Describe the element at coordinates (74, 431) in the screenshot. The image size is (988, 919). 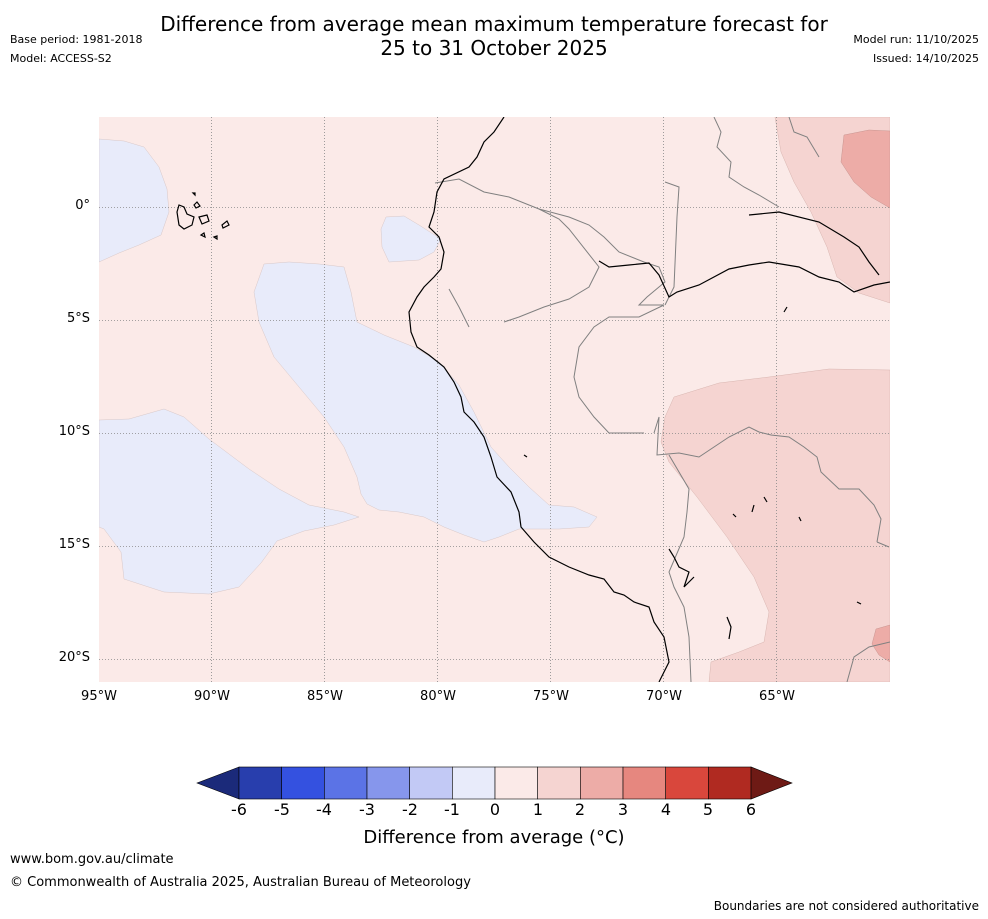
I see `lat-label-10s: 10°S` at that location.